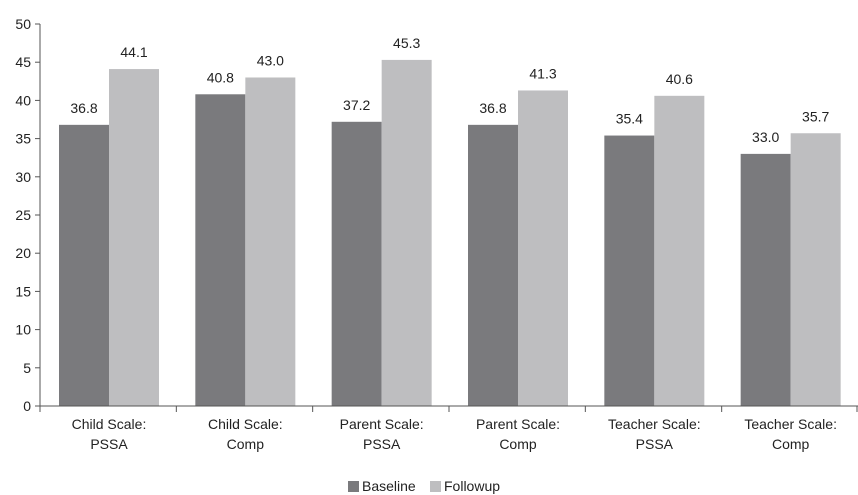 This screenshot has width=858, height=495. What do you see at coordinates (815, 116) in the screenshot?
I see `data-label: 35.7` at bounding box center [815, 116].